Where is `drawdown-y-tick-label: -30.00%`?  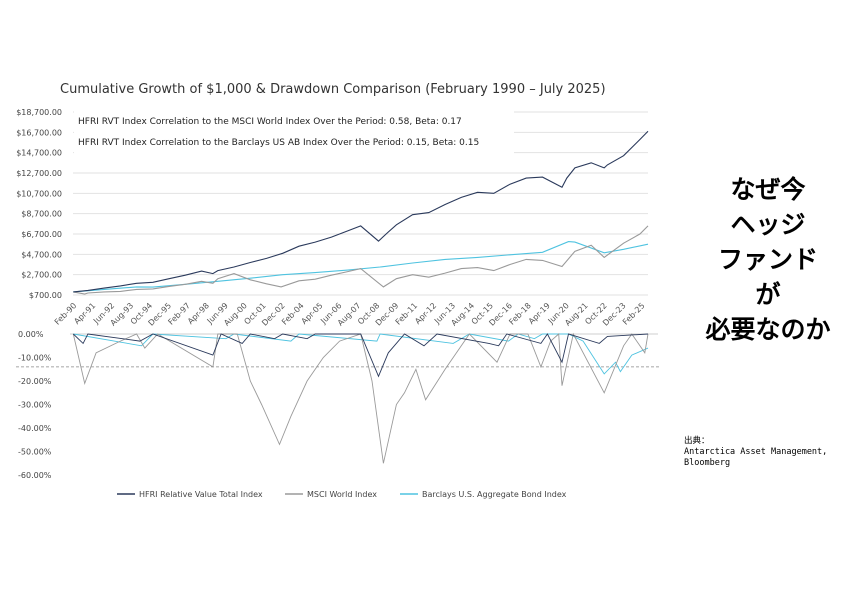 drawdown-y-tick-label: -30.00% is located at coordinates (35, 405).